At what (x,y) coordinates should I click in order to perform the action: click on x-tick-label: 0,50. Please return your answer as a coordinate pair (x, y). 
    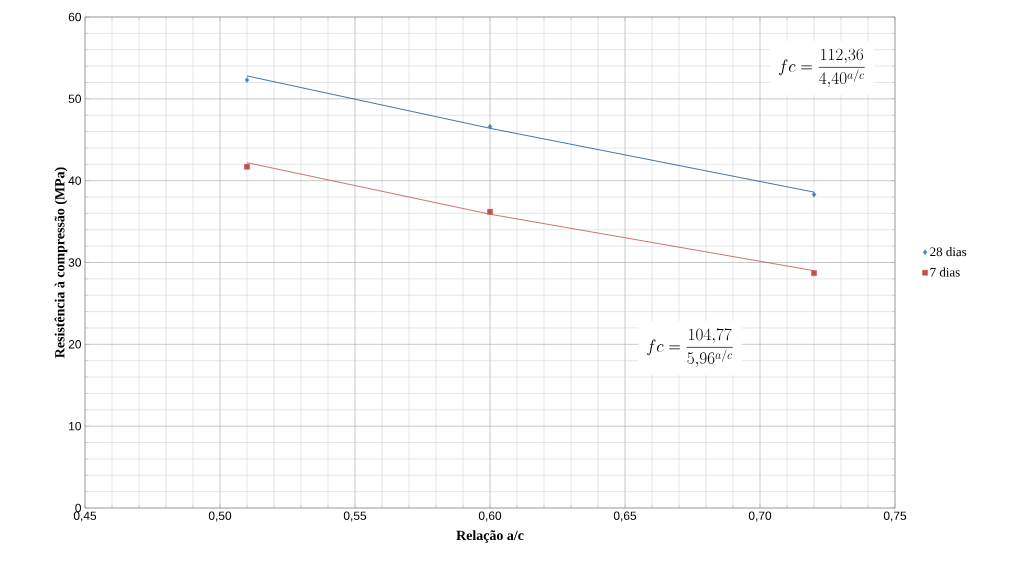
    Looking at the image, I should click on (220, 516).